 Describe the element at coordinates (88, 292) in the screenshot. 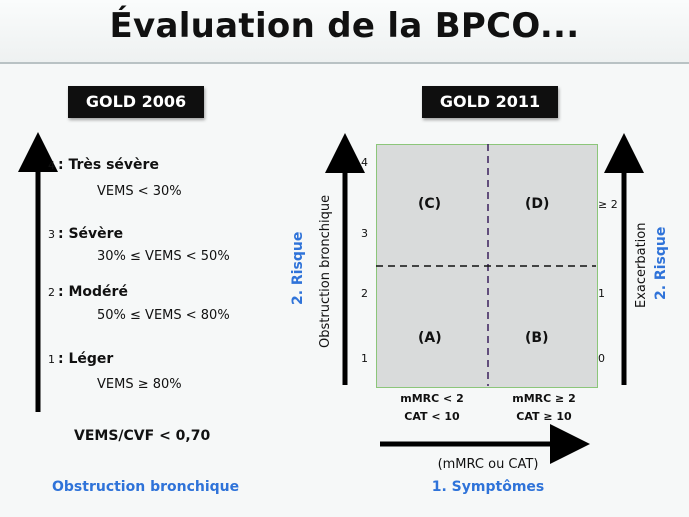

I see `level-2: 2: Modéré` at that location.